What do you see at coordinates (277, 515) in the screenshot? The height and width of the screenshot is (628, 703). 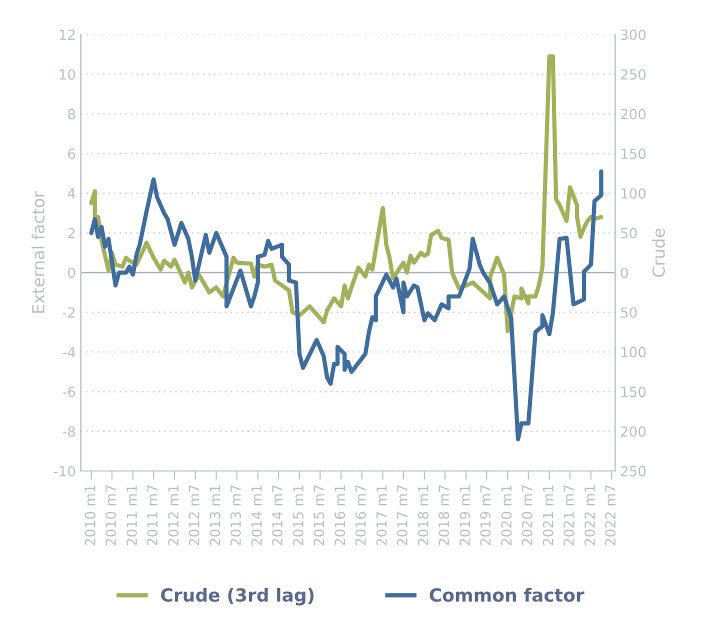 I see `x-tick-label: 2014 m7` at bounding box center [277, 515].